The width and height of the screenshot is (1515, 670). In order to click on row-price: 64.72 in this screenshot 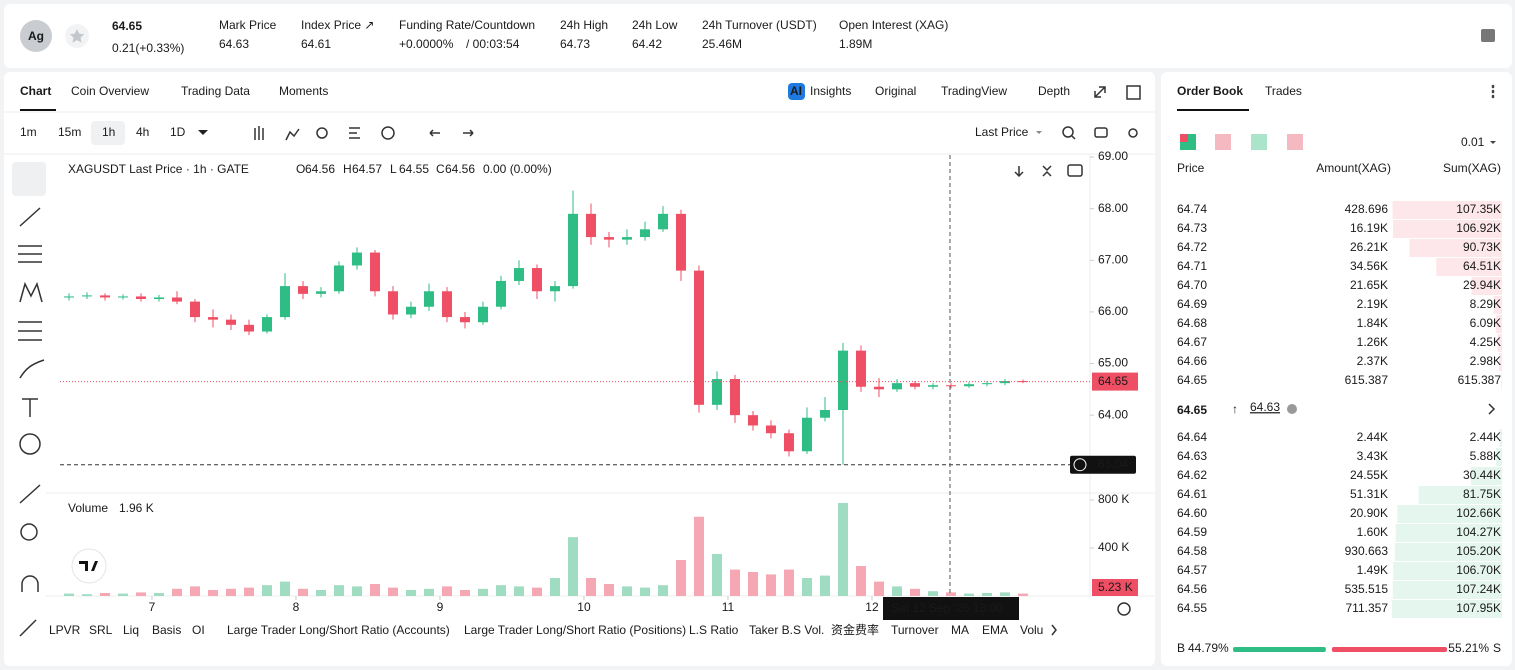, I will do `click(1192, 247)`.